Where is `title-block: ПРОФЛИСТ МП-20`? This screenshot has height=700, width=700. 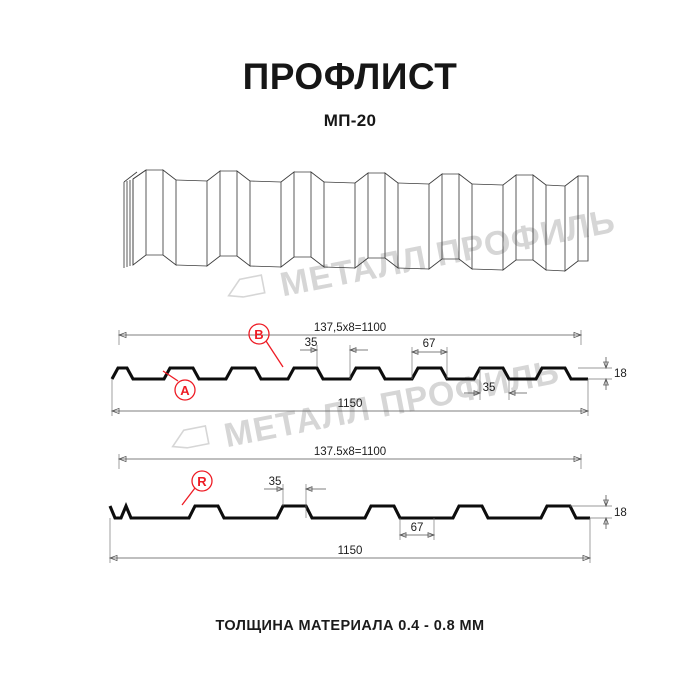
title-block: ПРОФЛИСТ МП-20 is located at coordinates (350, 94).